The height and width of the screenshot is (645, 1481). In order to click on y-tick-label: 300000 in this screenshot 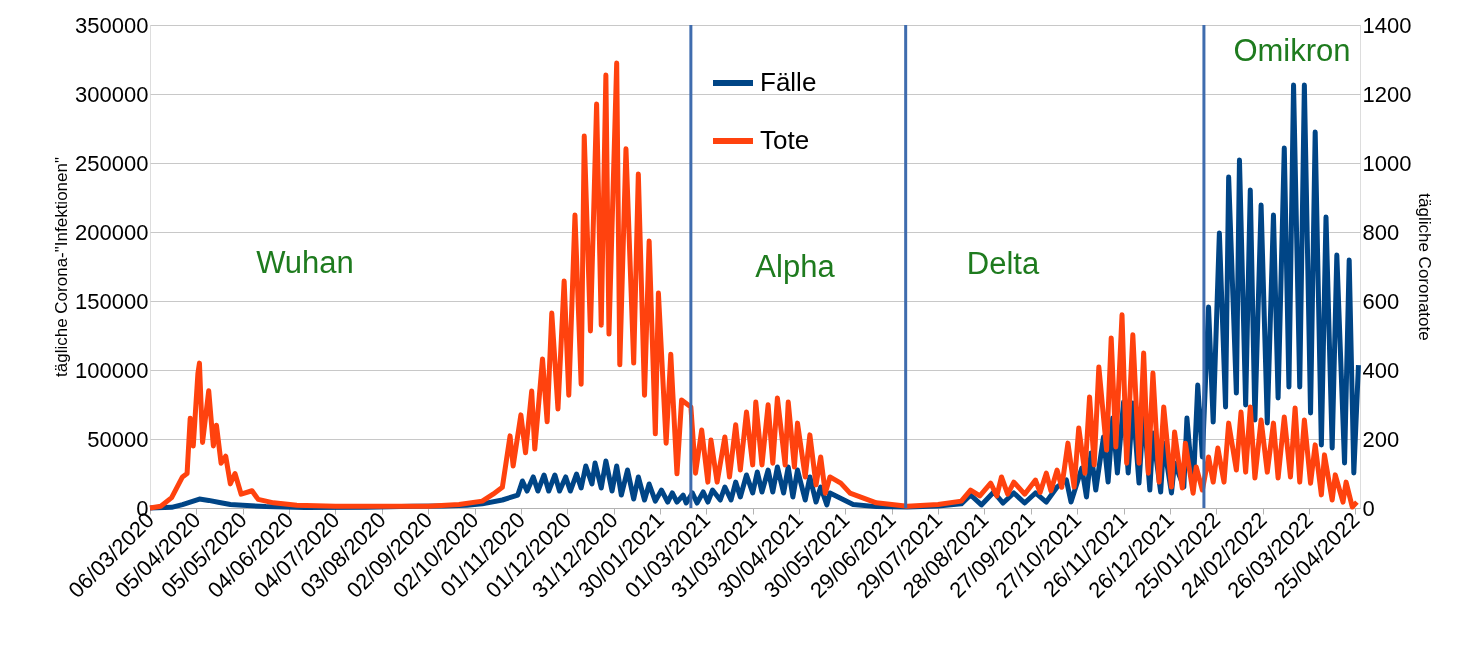, I will do `click(112, 94)`.